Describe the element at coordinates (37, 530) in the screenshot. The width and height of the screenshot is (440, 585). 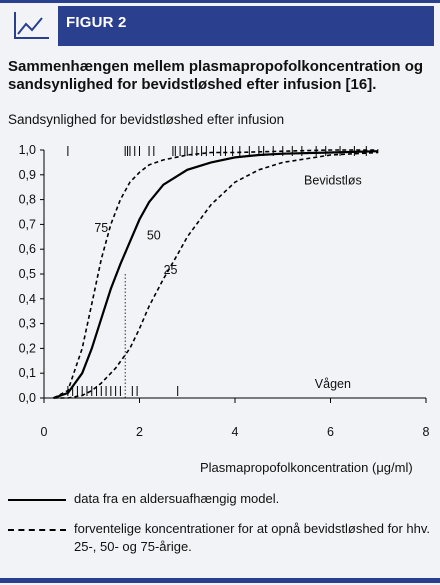
I see `legend-swatch-dashed` at that location.